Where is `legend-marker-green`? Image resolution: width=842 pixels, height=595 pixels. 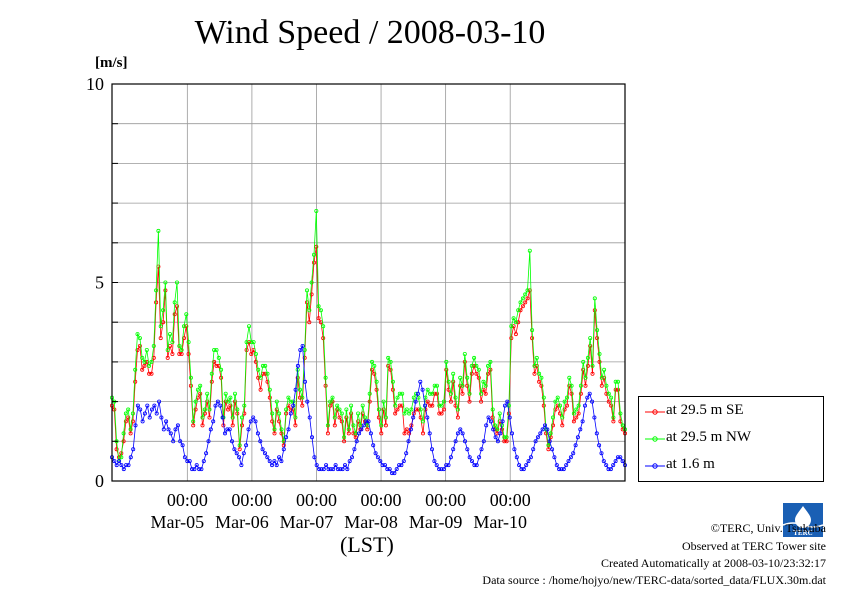
legend-marker-green is located at coordinates (655, 439).